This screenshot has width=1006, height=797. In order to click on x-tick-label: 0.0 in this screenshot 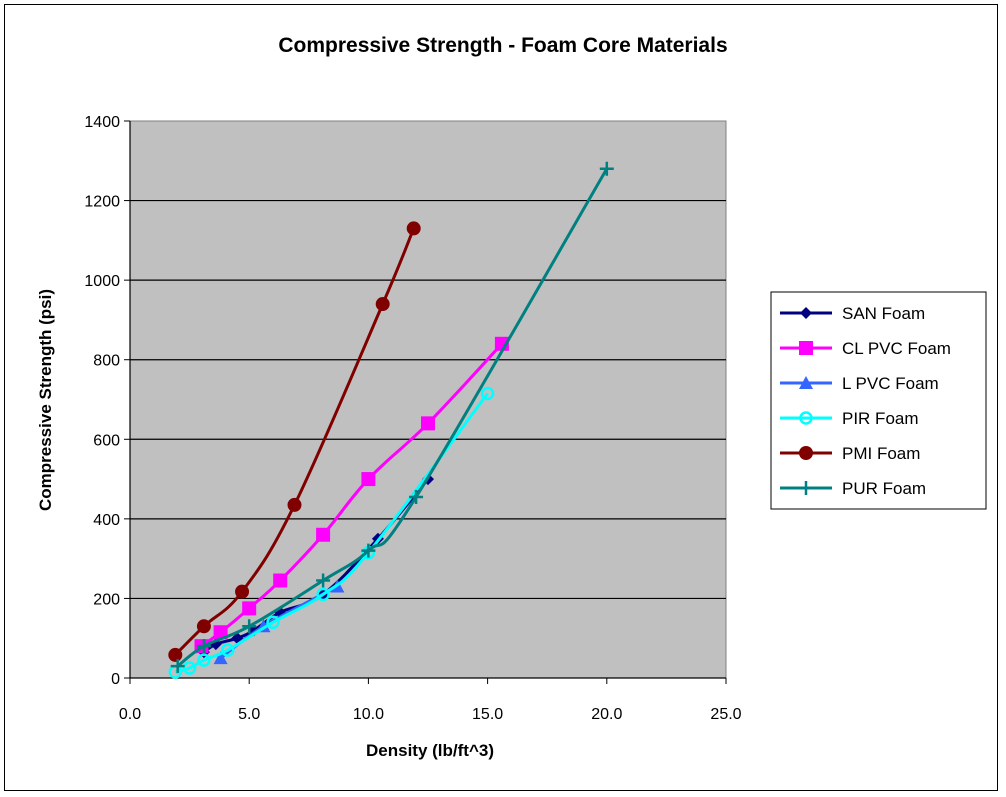, I will do `click(130, 714)`.